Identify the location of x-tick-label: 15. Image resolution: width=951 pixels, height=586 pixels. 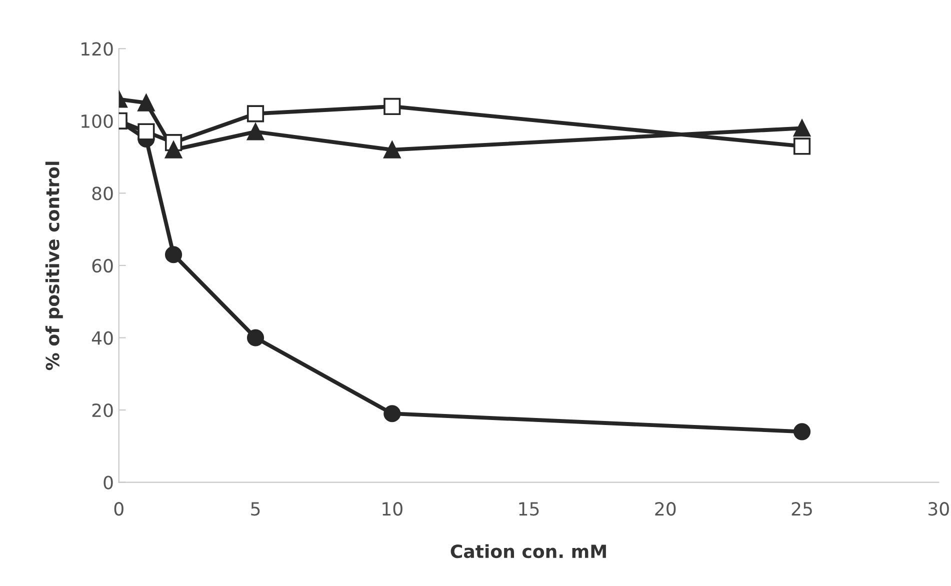
(529, 509).